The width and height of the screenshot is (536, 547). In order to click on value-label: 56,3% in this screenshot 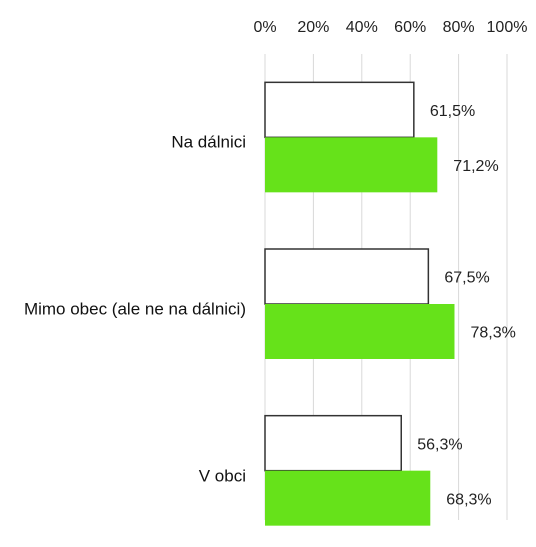, I will do `click(439, 444)`.